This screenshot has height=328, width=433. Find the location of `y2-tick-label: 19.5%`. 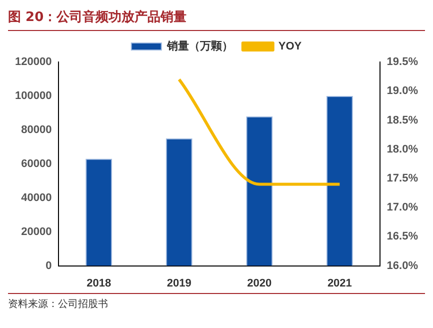

y2-tick-label: 19.5% is located at coordinates (402, 62).